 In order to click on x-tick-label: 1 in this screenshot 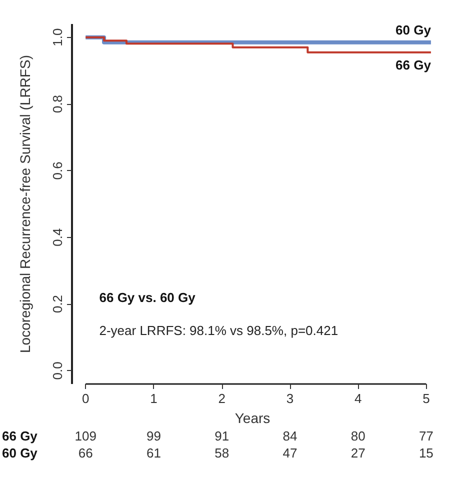, I will do `click(154, 398)`.